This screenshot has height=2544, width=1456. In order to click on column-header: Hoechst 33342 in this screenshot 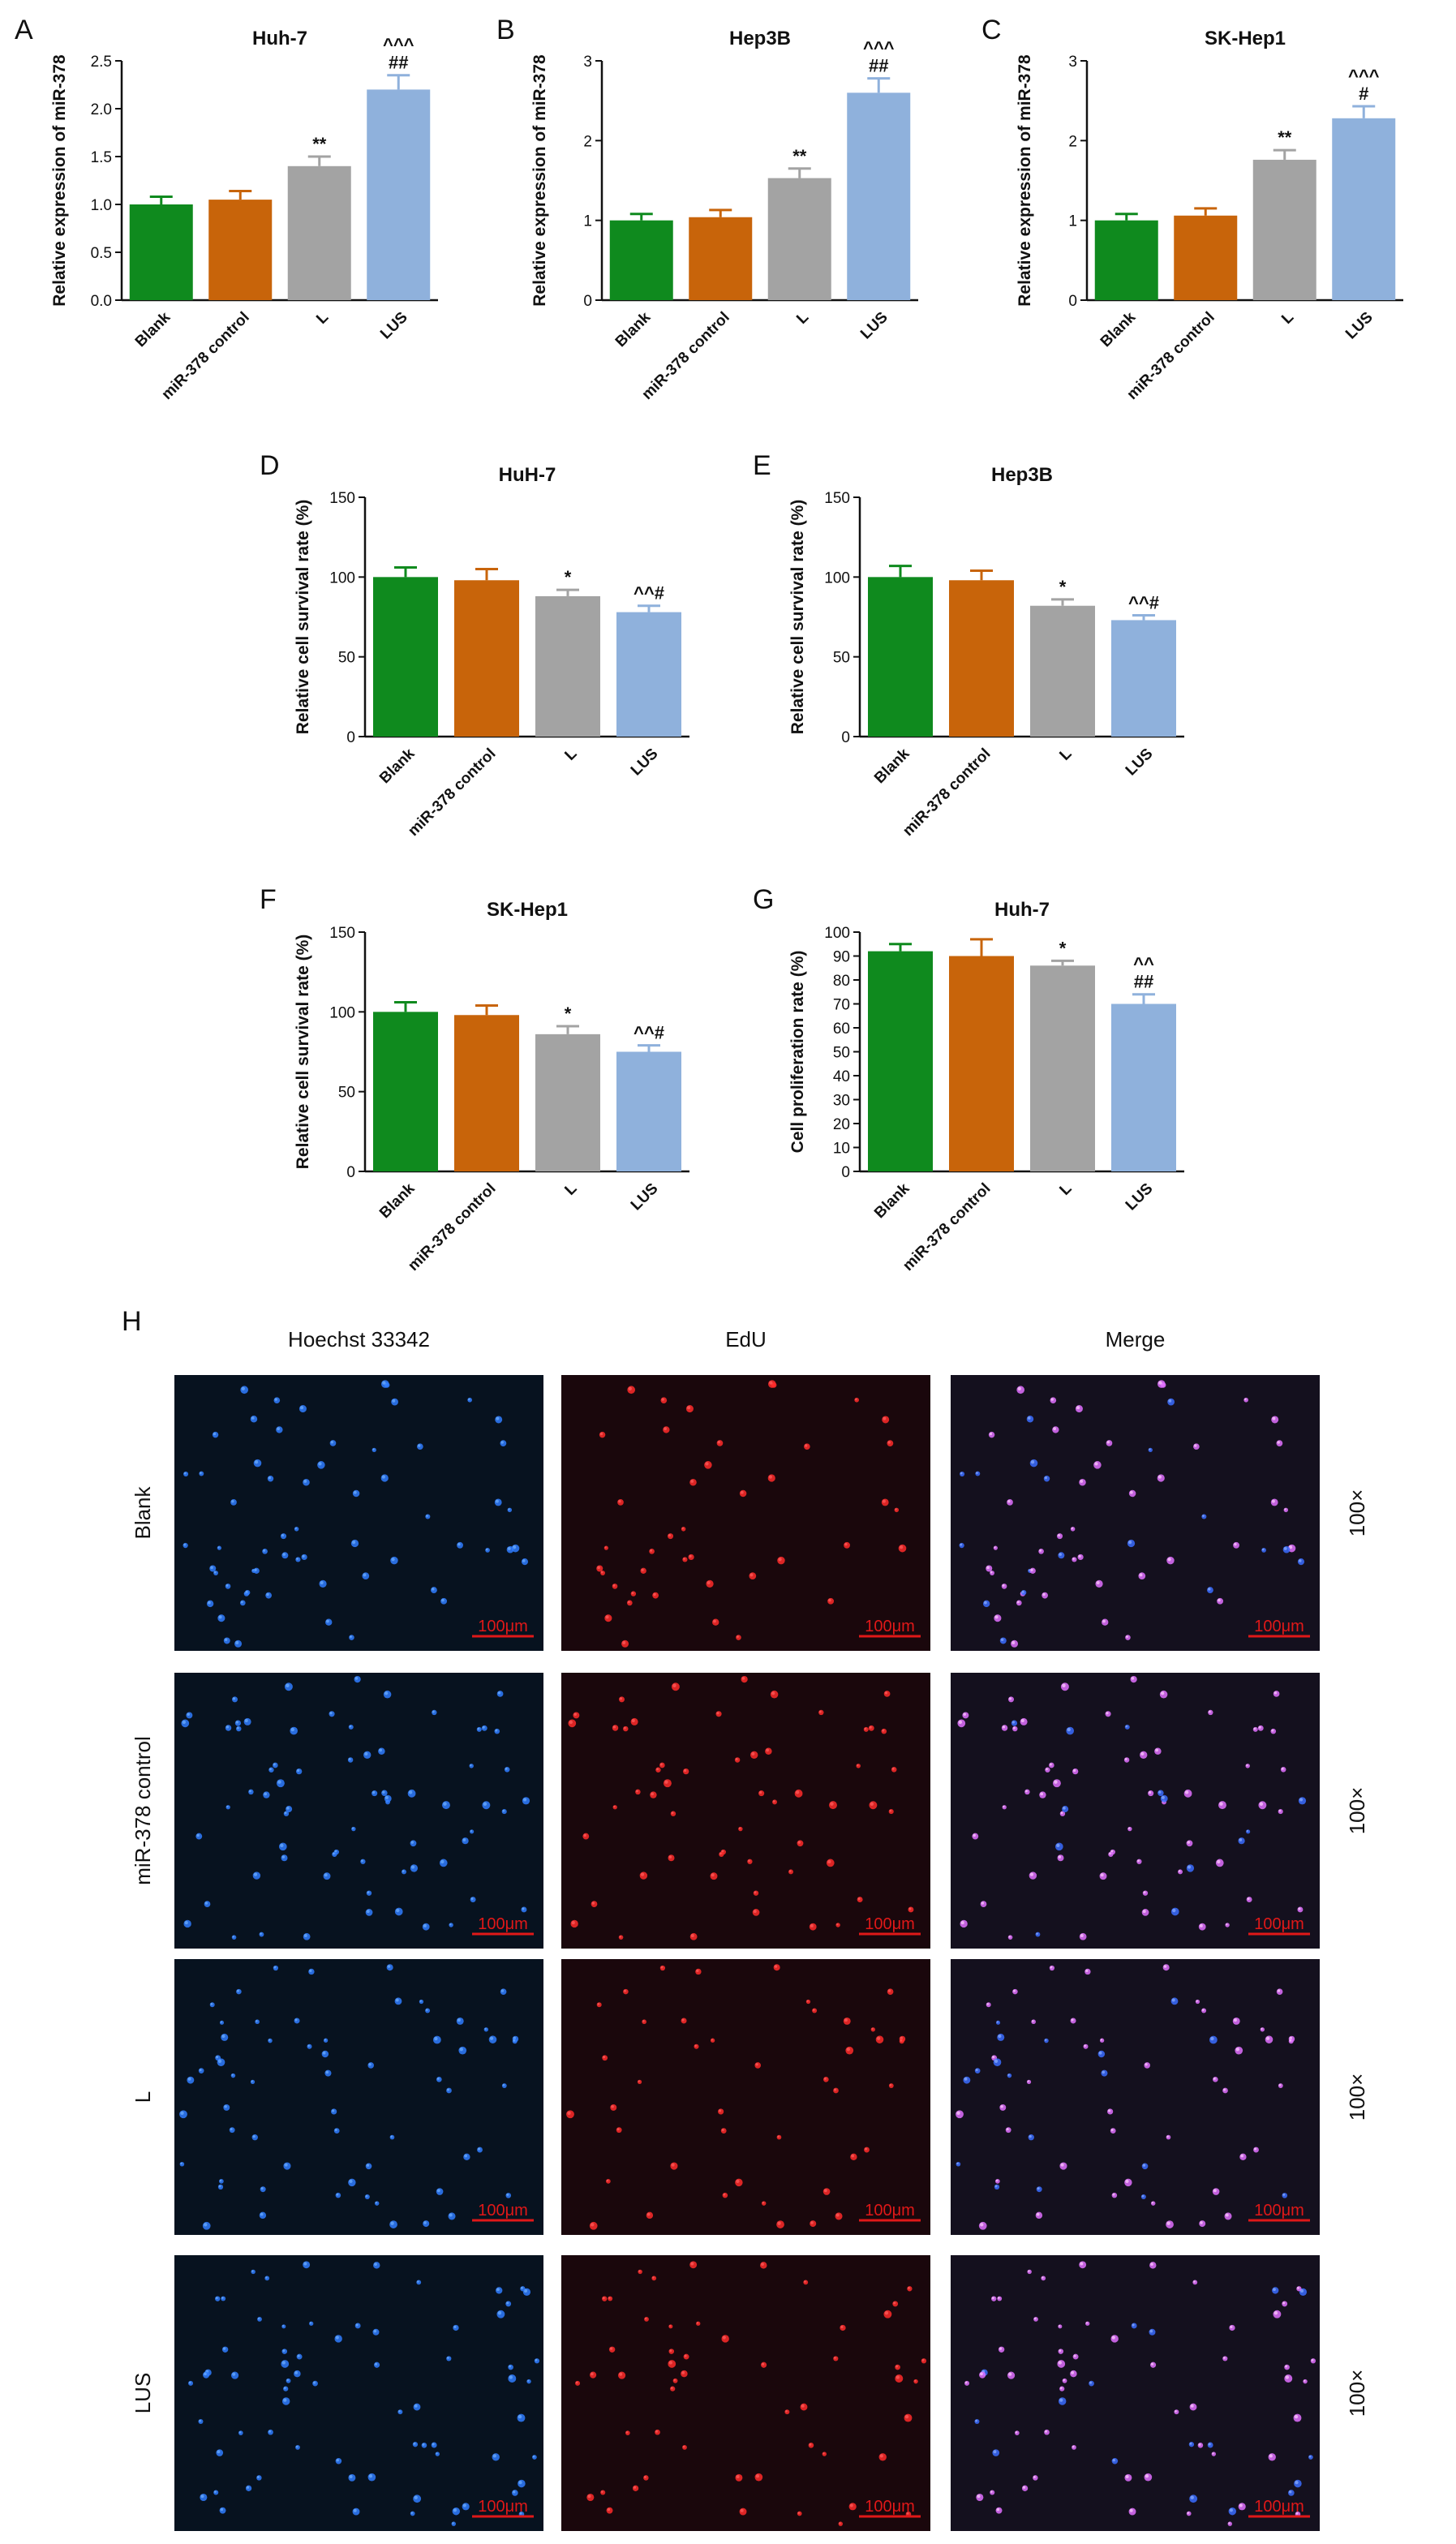, I will do `click(359, 1339)`.